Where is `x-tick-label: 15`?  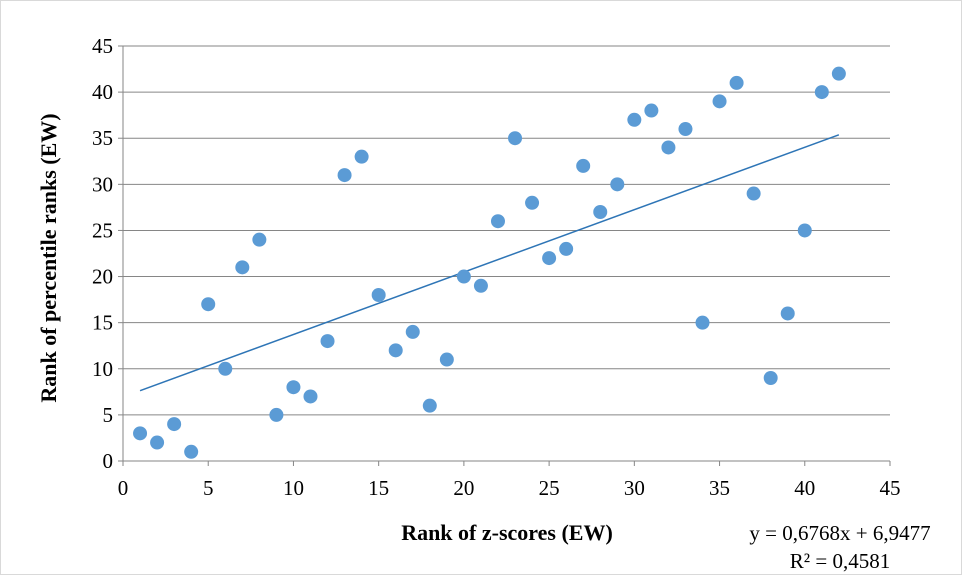 x-tick-label: 15 is located at coordinates (378, 488).